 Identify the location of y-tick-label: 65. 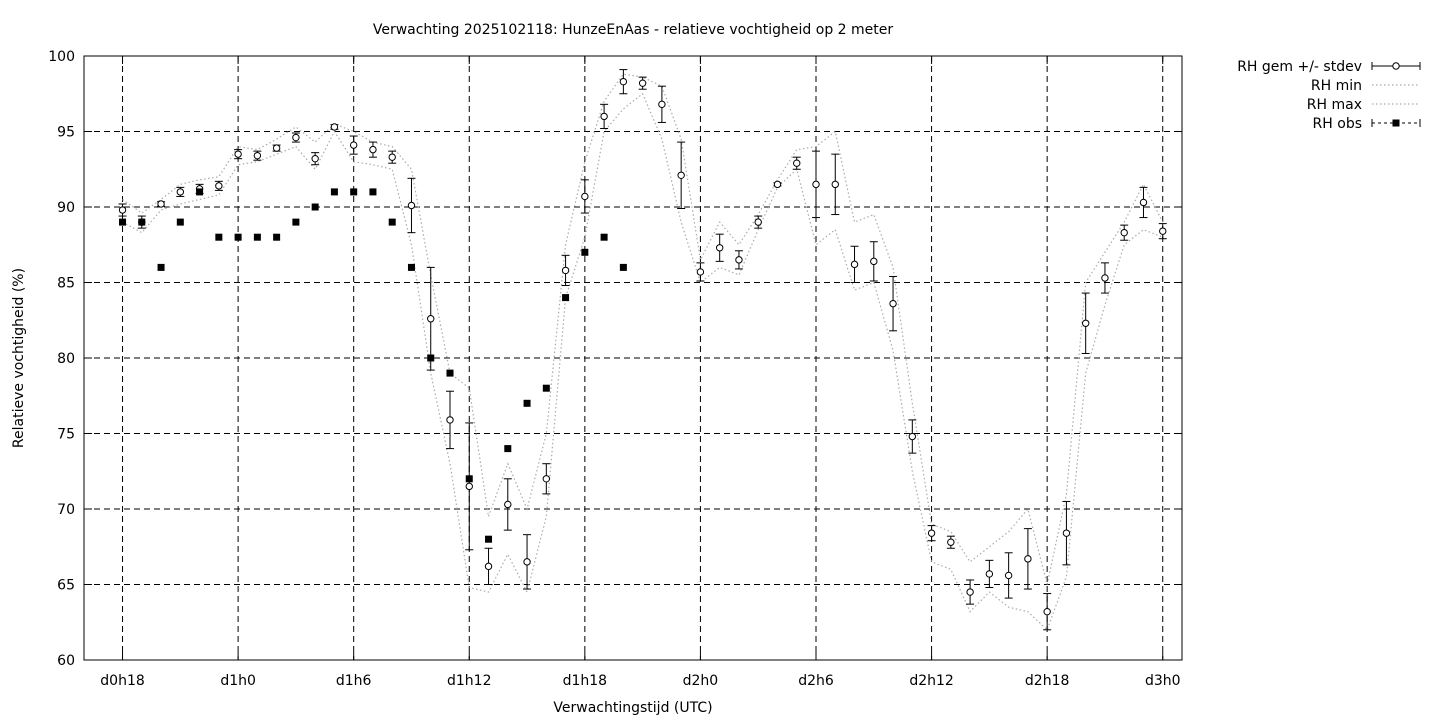
(66, 586).